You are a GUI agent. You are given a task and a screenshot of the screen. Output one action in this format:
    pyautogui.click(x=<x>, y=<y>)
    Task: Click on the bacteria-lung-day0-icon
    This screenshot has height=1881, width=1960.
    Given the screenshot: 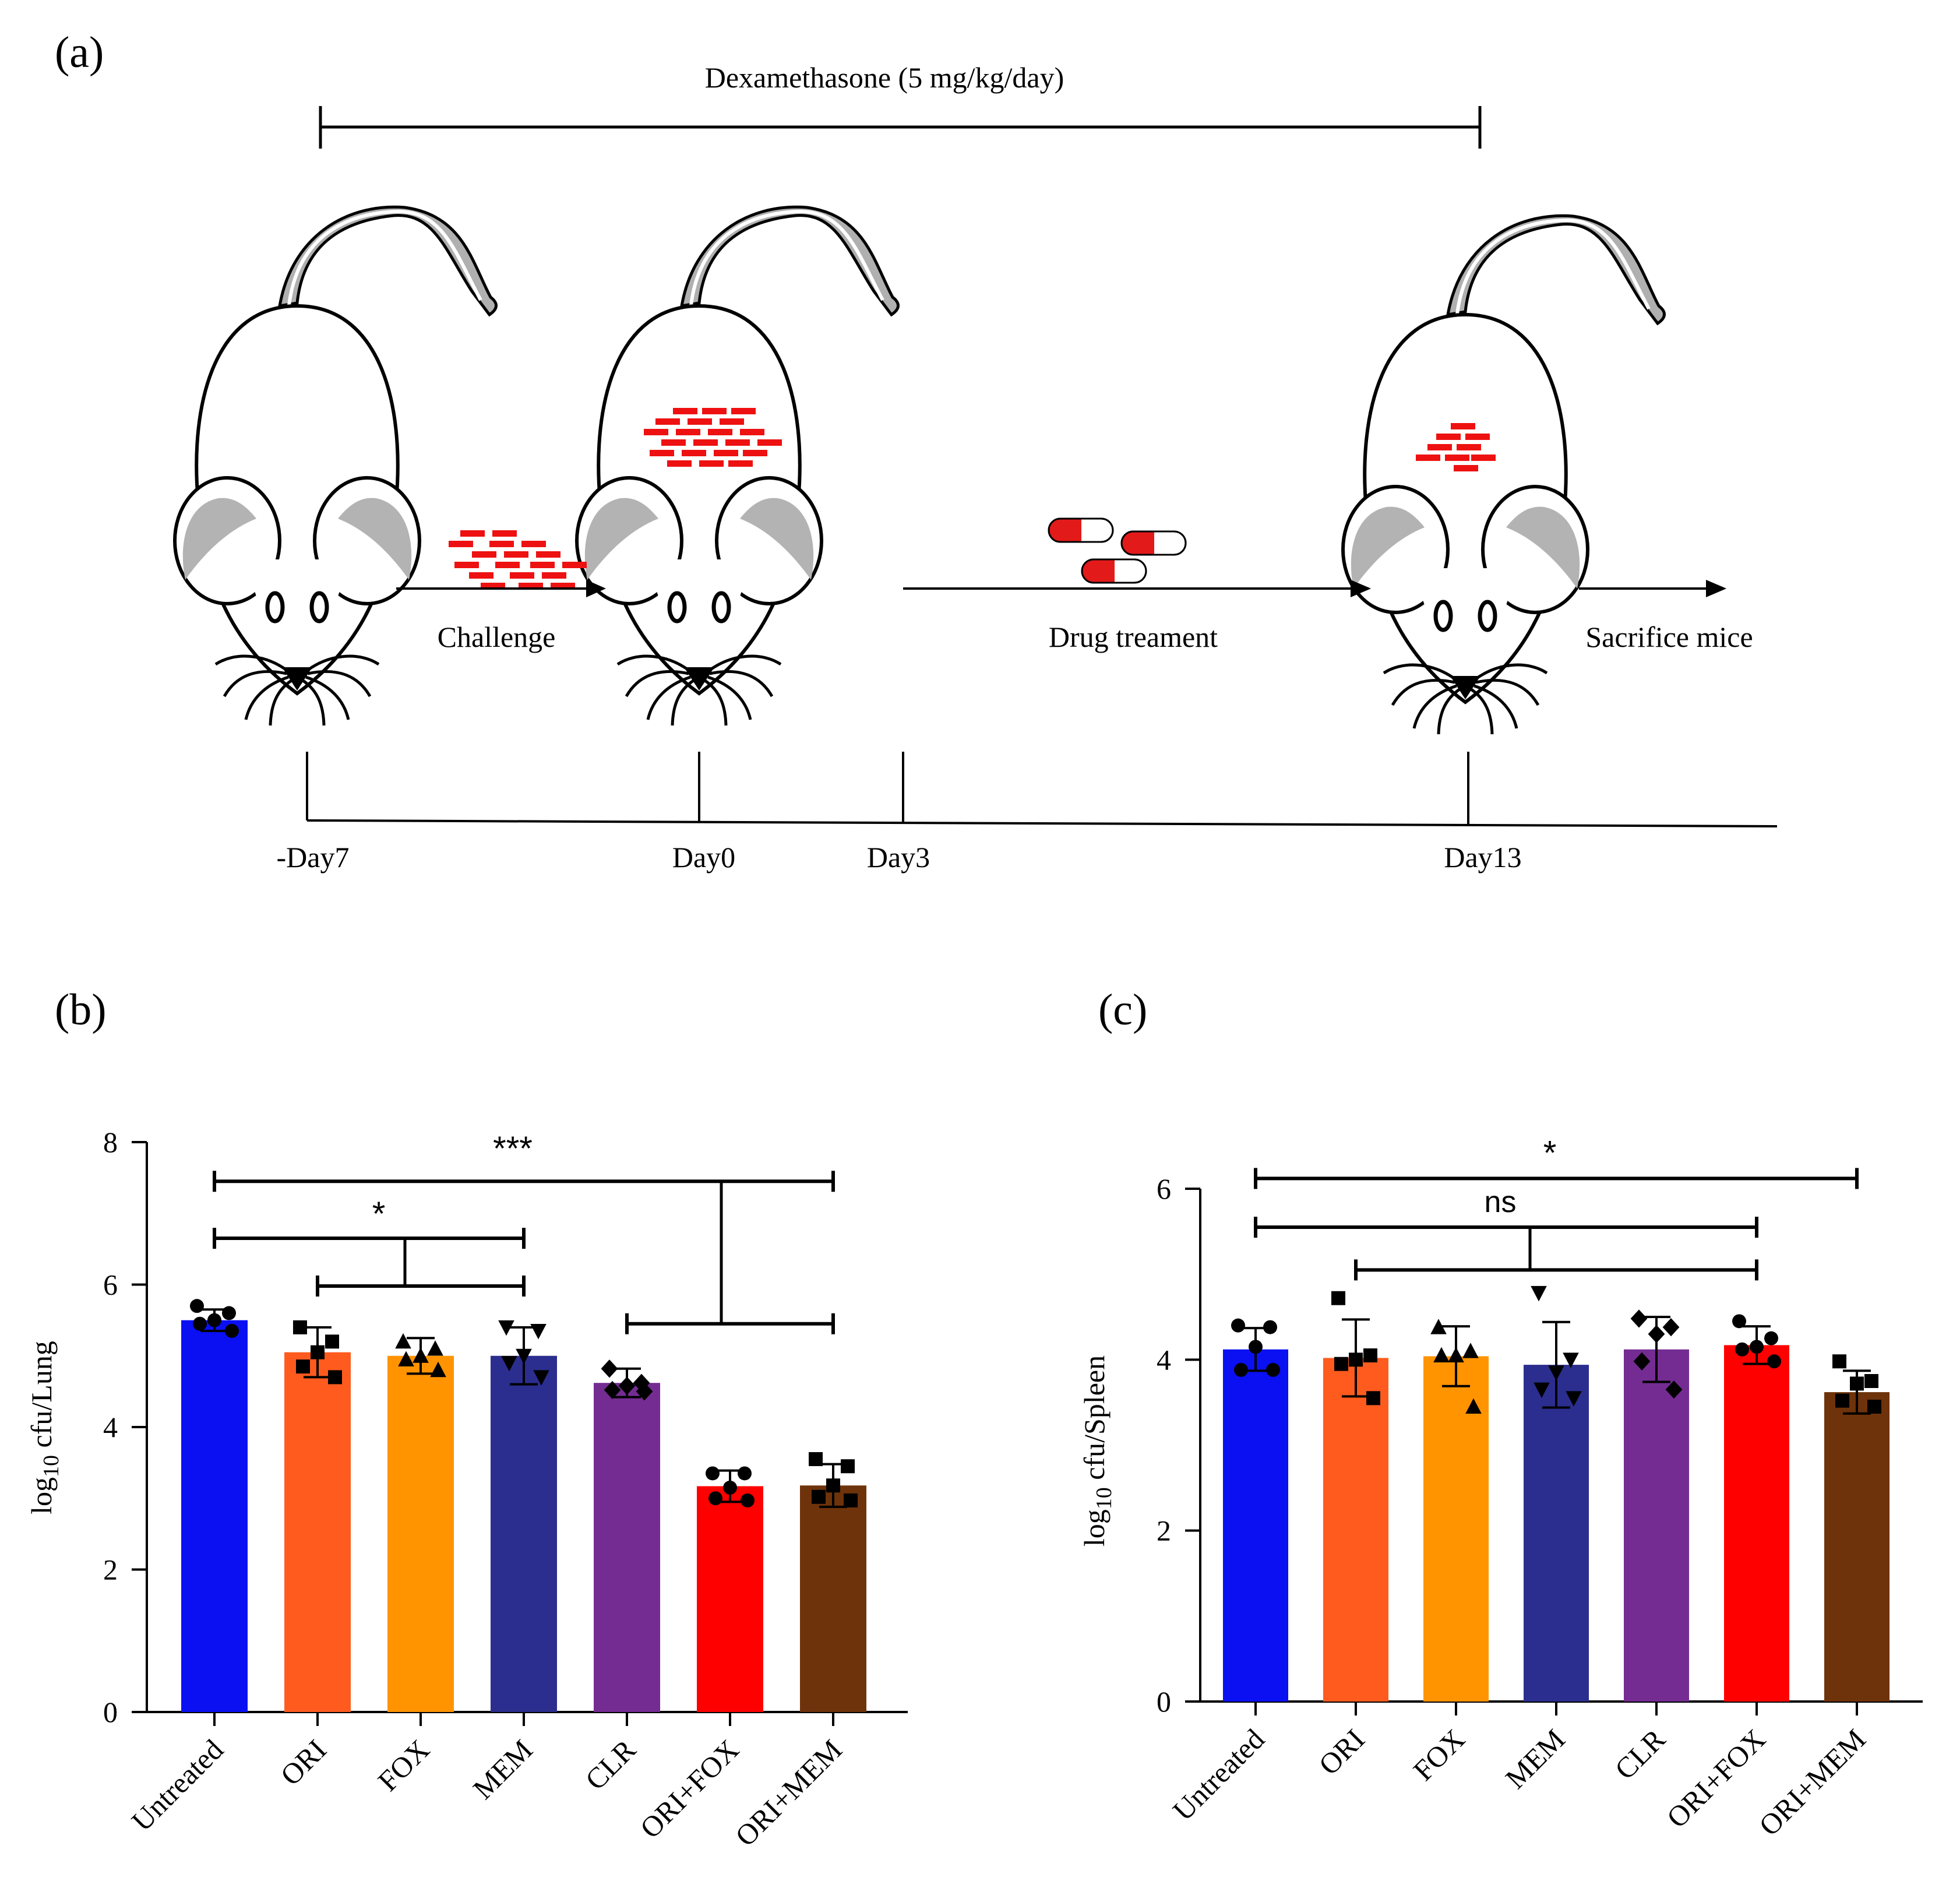 What is the action you would take?
    pyautogui.click(x=713, y=437)
    